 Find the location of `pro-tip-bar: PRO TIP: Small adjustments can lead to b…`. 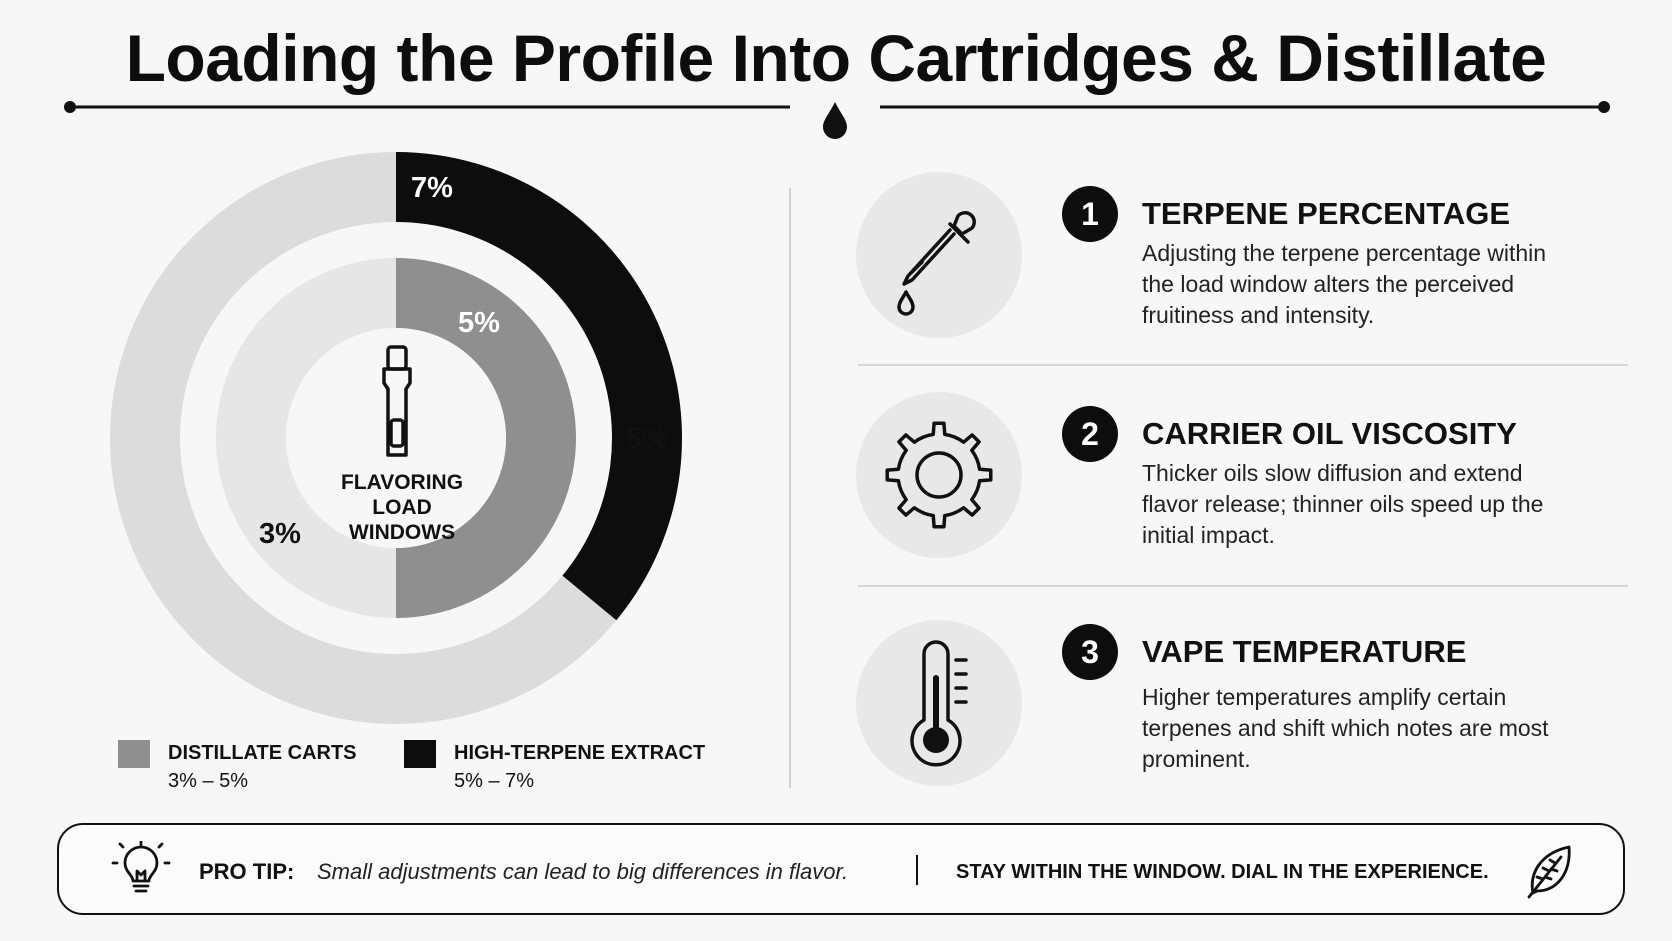

pro-tip-bar: PRO TIP: Small adjustments can lead to b… is located at coordinates (841, 869).